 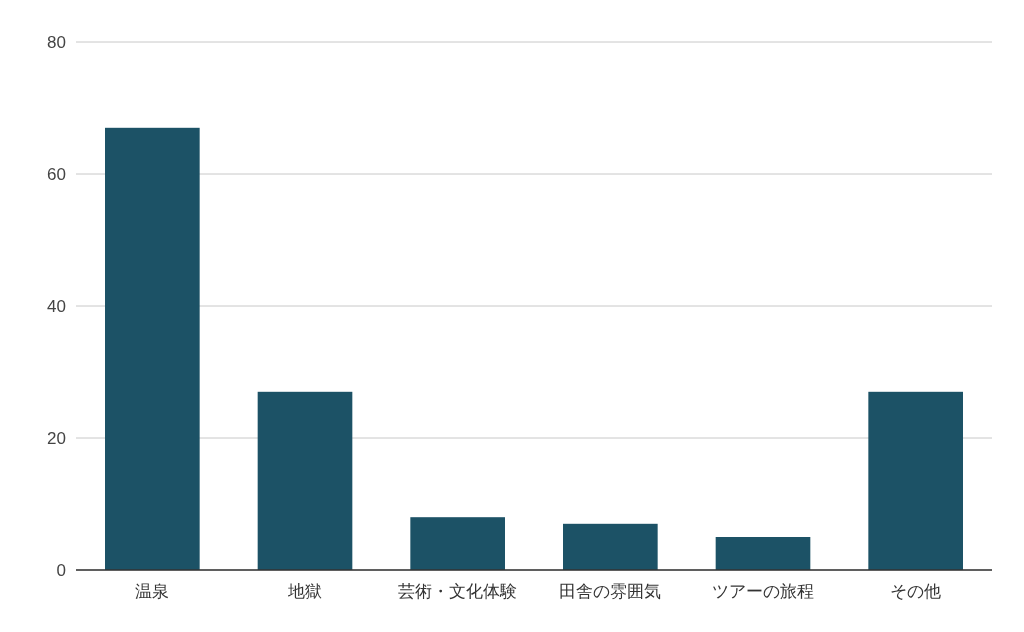 I want to click on x-tick-label: 田舎の雰囲気, so click(x=610, y=591).